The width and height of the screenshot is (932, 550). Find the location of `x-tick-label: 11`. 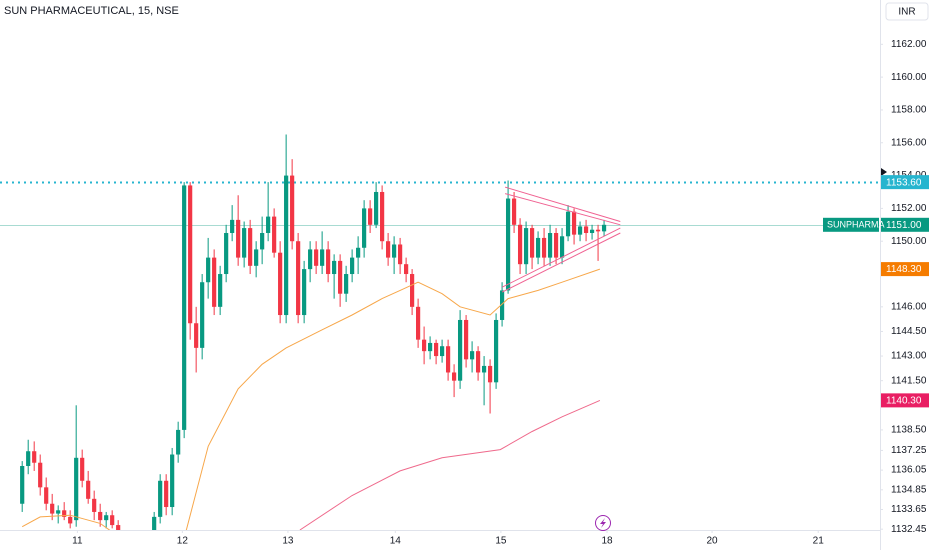

x-tick-label: 11 is located at coordinates (77, 541).